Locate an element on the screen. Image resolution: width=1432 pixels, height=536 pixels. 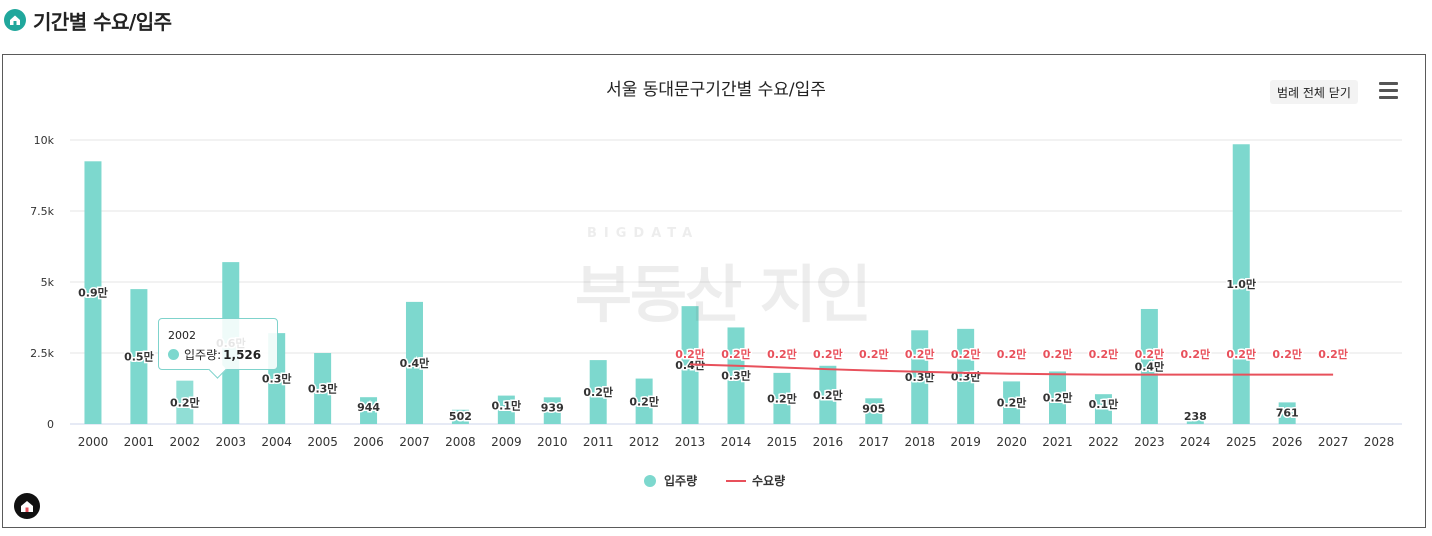
legend-supply-marker is located at coordinates (650, 481).